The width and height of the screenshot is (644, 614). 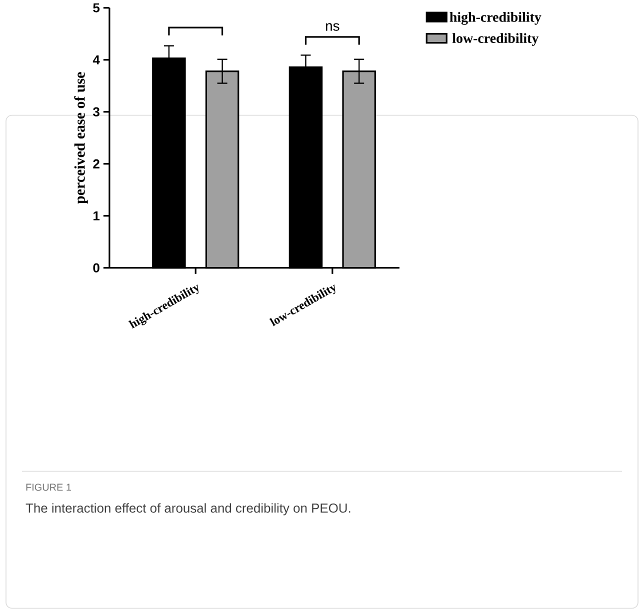 What do you see at coordinates (96, 267) in the screenshot?
I see `y-tick-label: 0` at bounding box center [96, 267].